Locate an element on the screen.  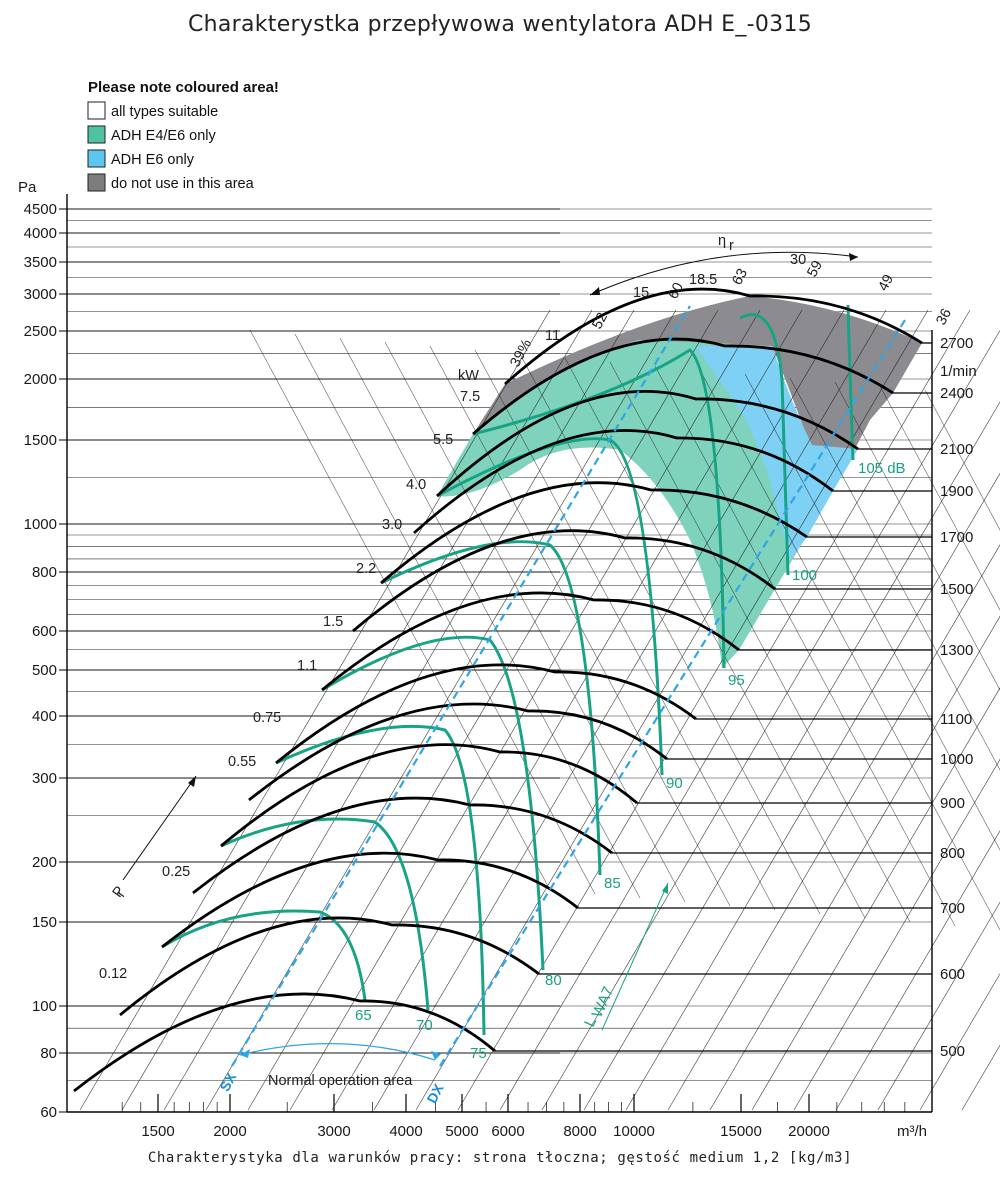
sound-label: 80 is located at coordinates (553, 980).